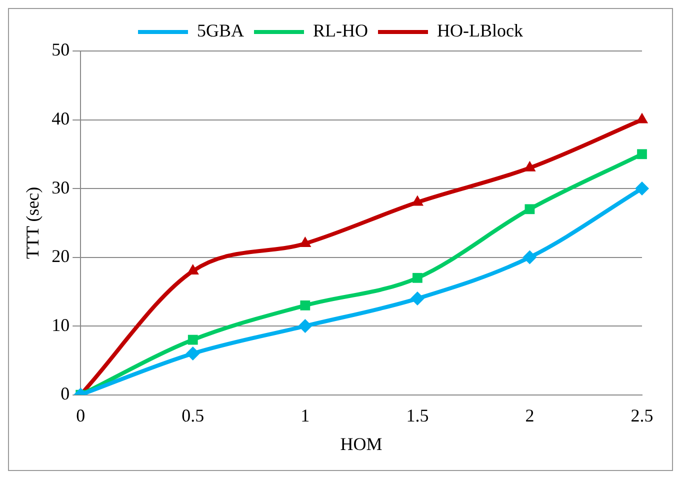 The height and width of the screenshot is (479, 681). What do you see at coordinates (32, 222) in the screenshot?
I see `y-axis-title: TTT (sec)` at bounding box center [32, 222].